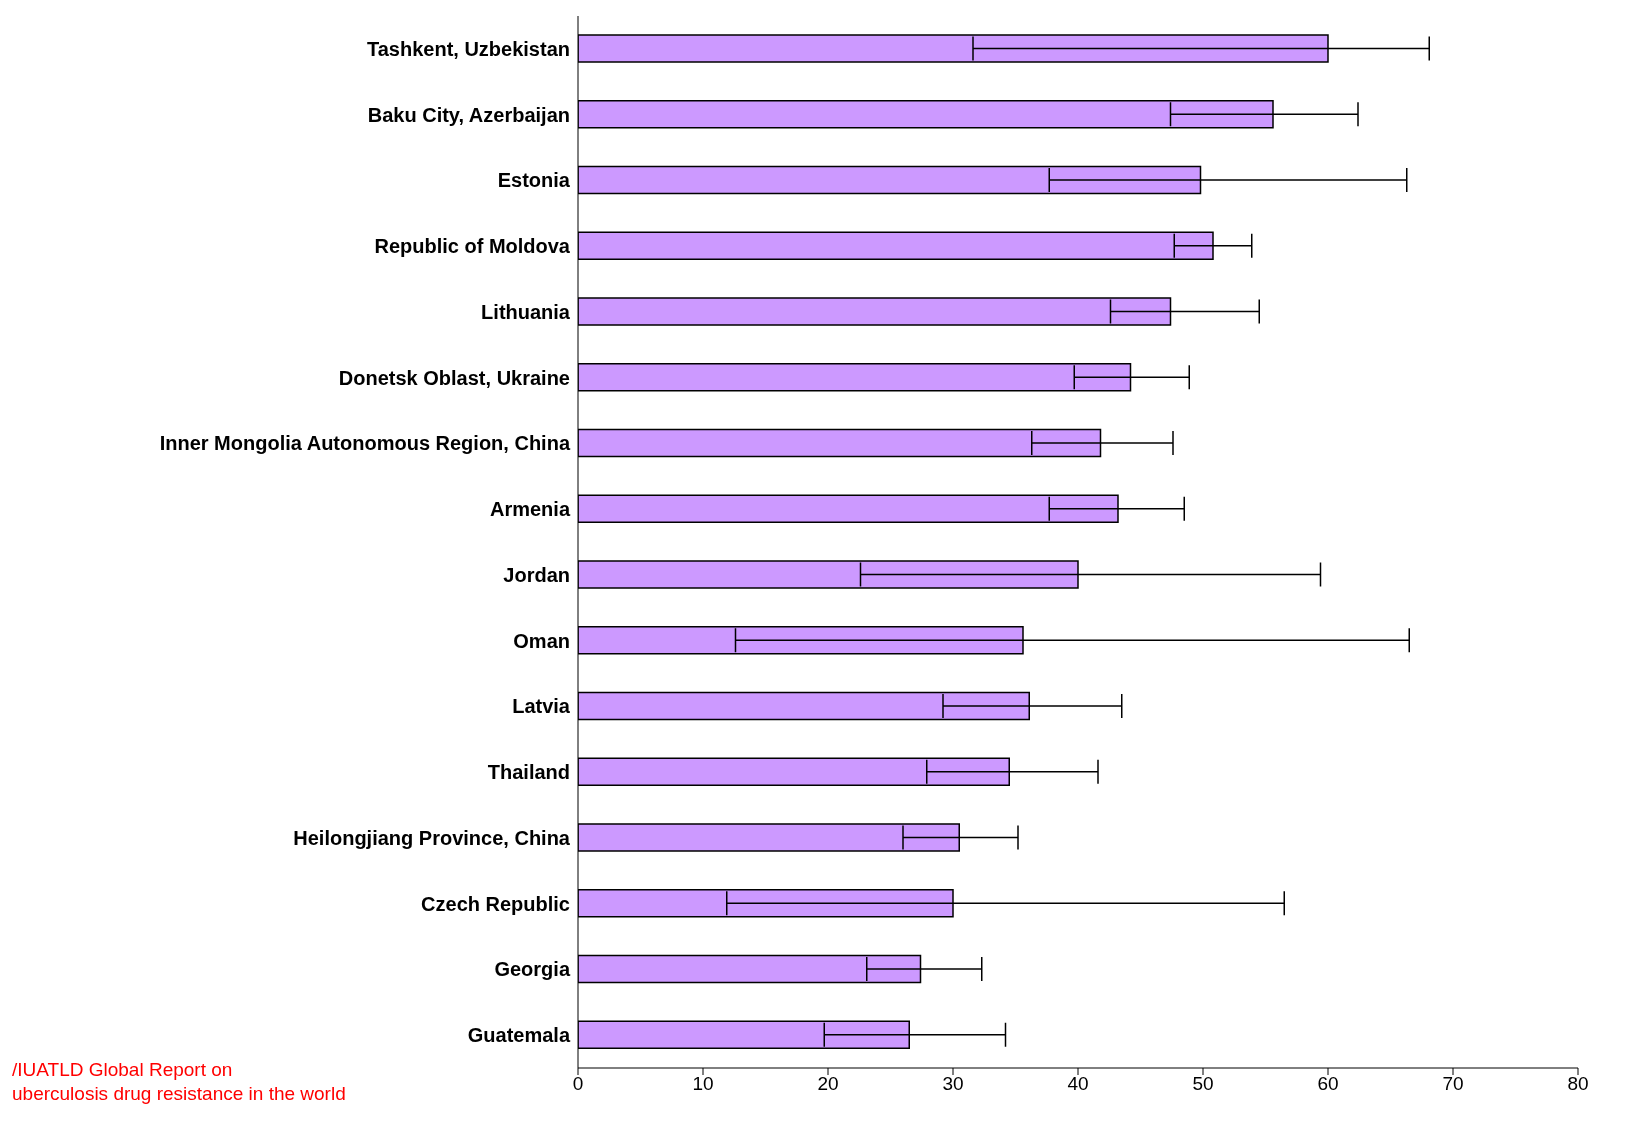 Image resolution: width=1631 pixels, height=1131 pixels. I want to click on y-tick-label: Republic of Moldova, so click(472, 246).